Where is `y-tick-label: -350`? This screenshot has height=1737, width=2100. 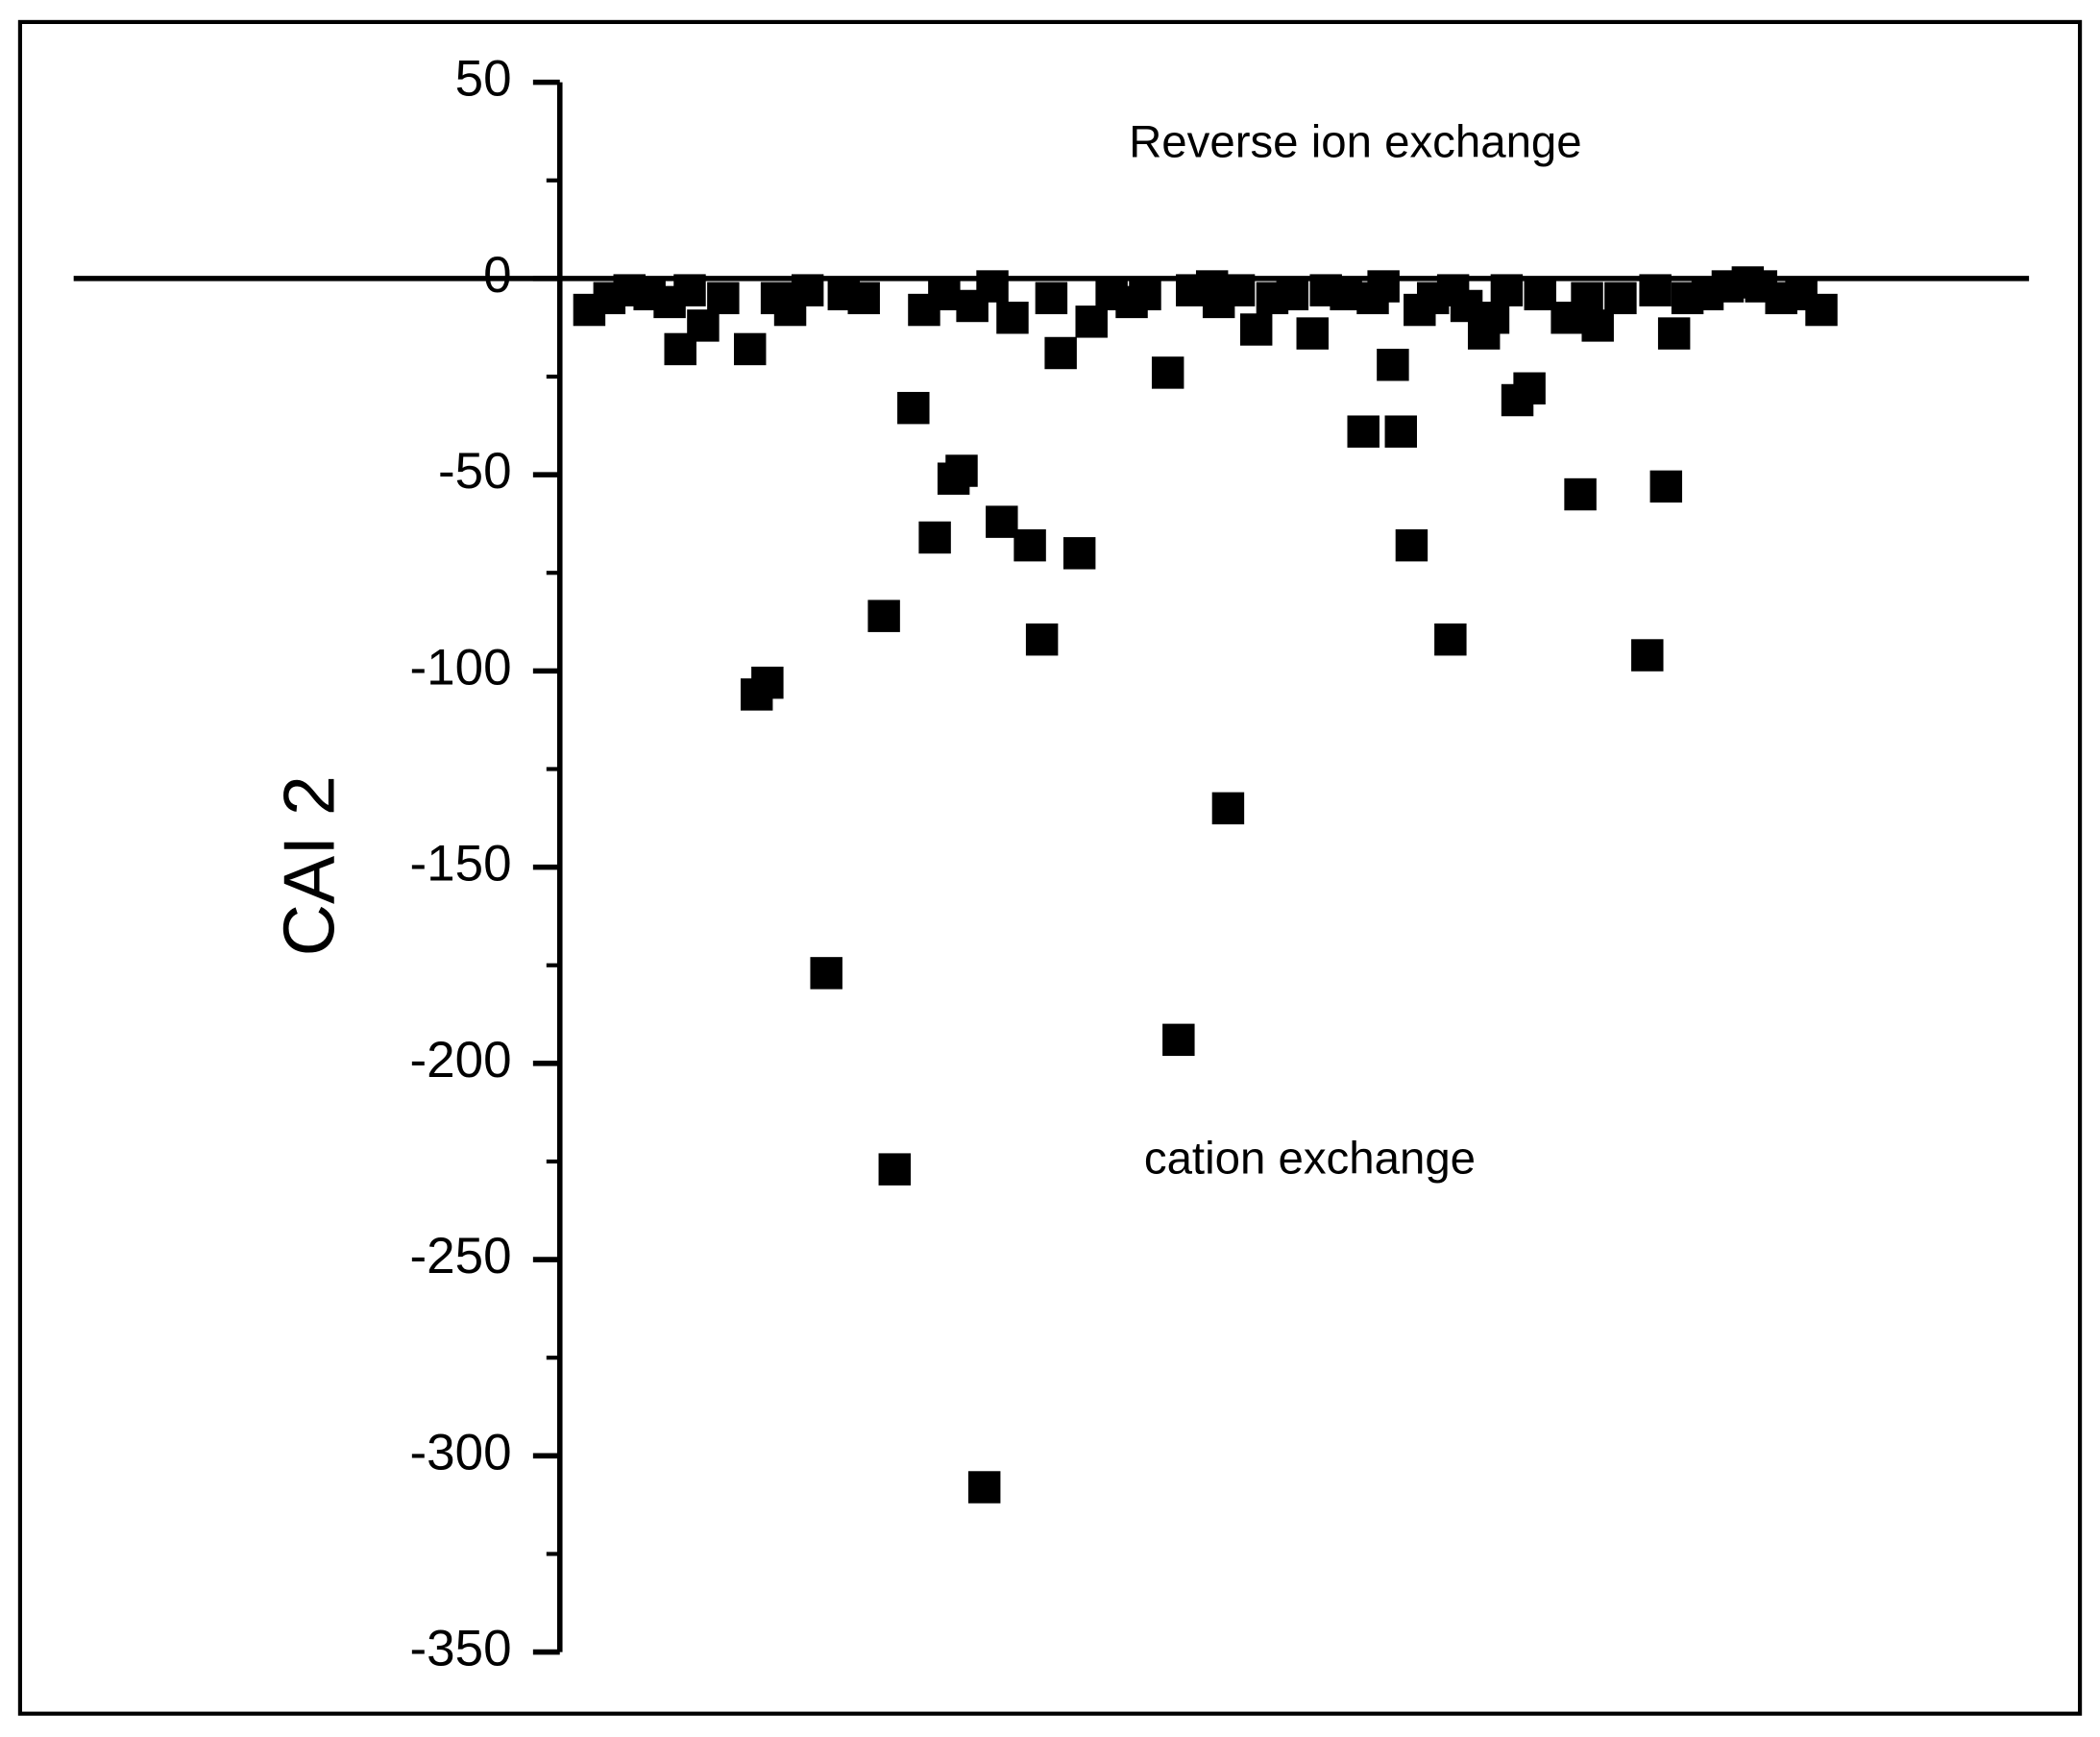
y-tick-label: -350 is located at coordinates (461, 1649).